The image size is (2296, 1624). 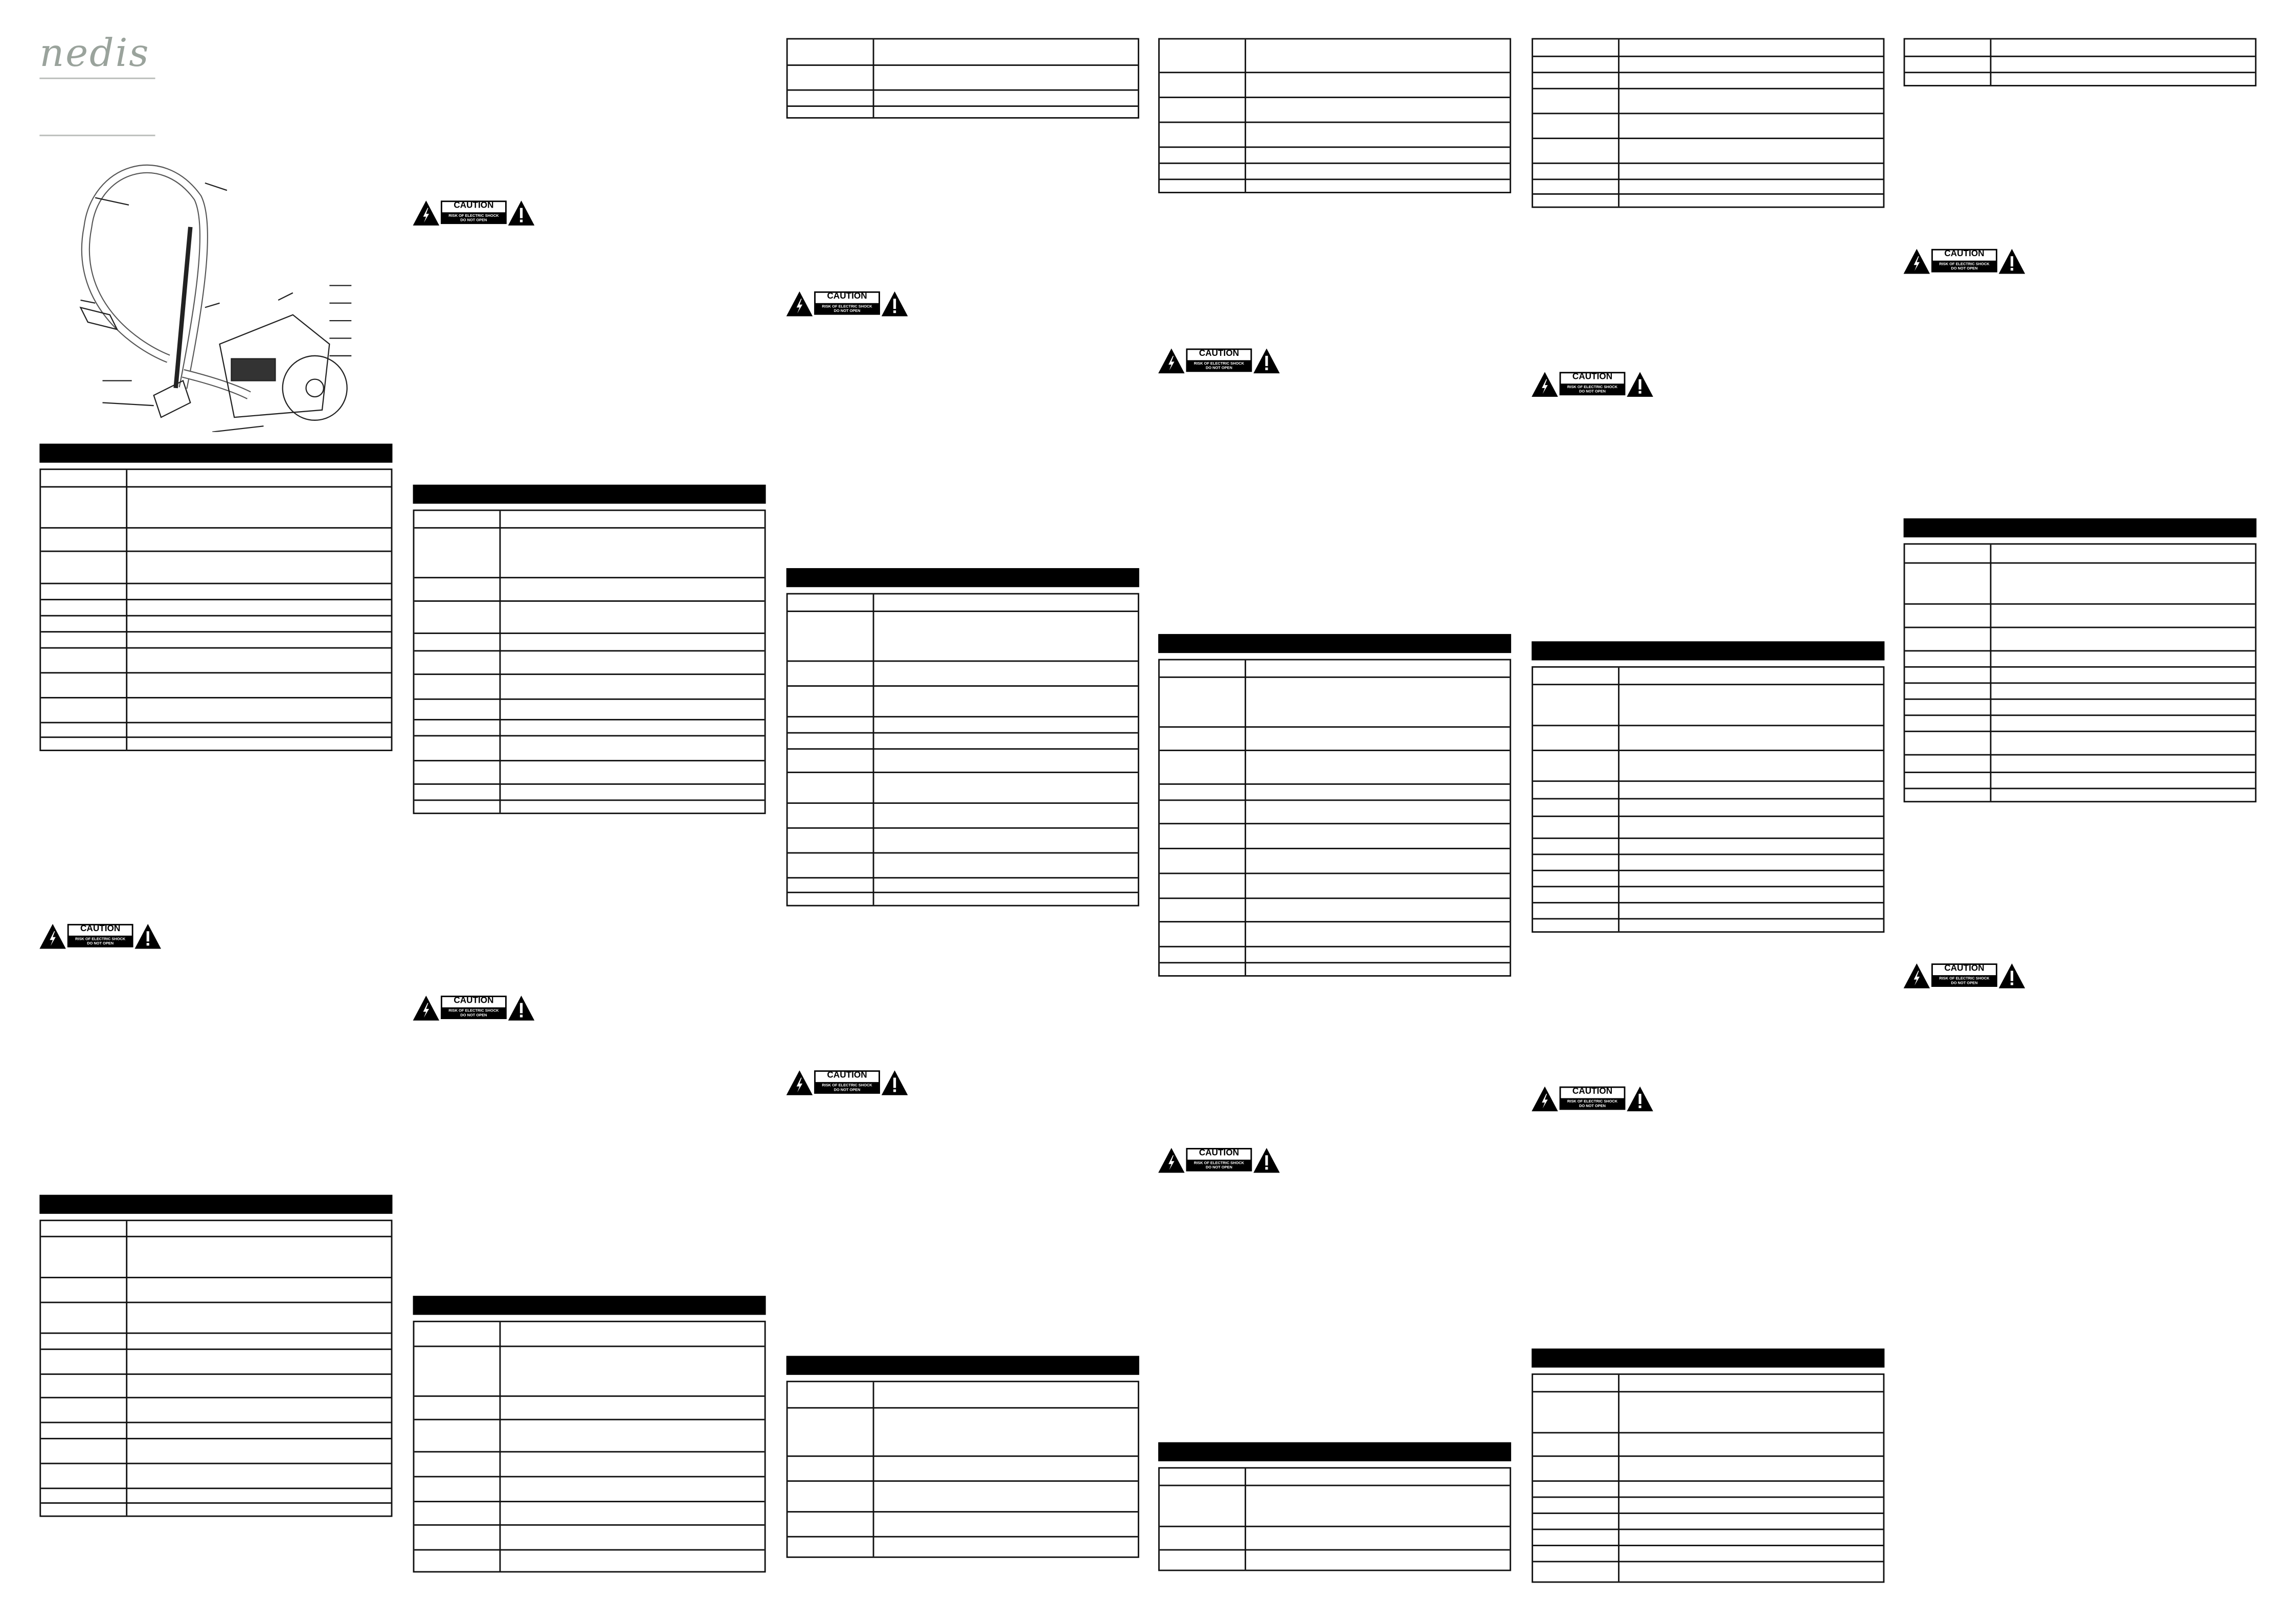 I want to click on electric-shock-warning-icon, so click(x=1917, y=261).